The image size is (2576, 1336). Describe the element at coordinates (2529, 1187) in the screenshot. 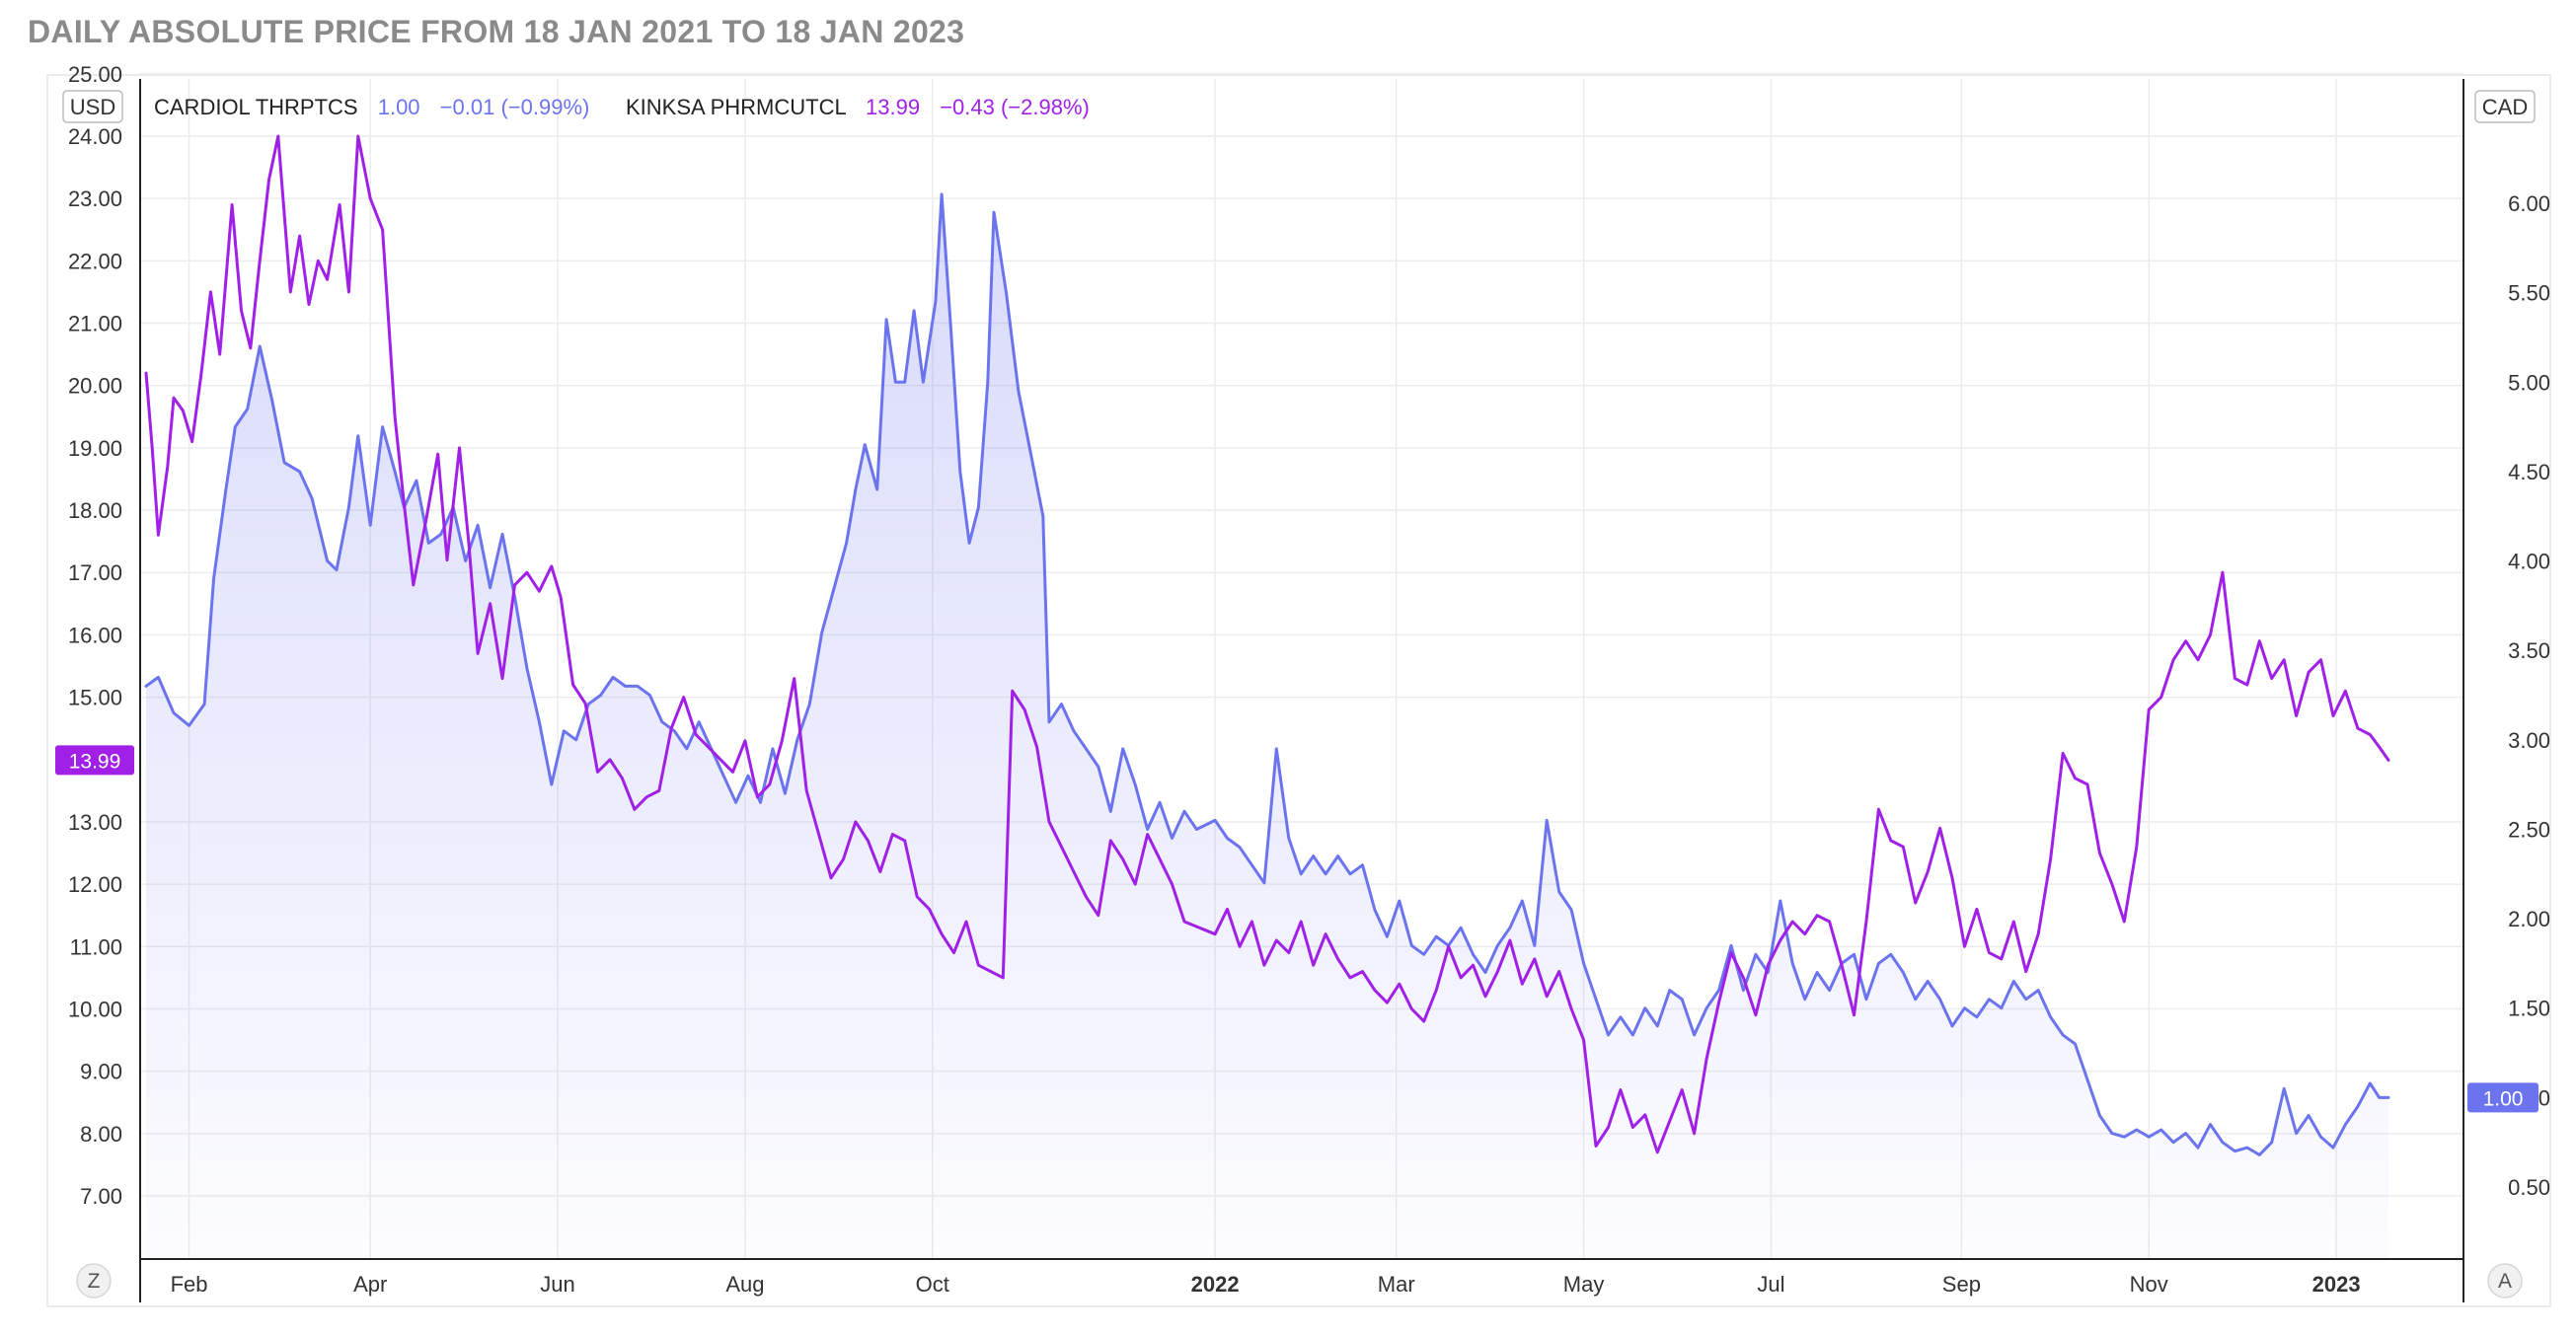

I see `right-tick-label: 0.50` at that location.